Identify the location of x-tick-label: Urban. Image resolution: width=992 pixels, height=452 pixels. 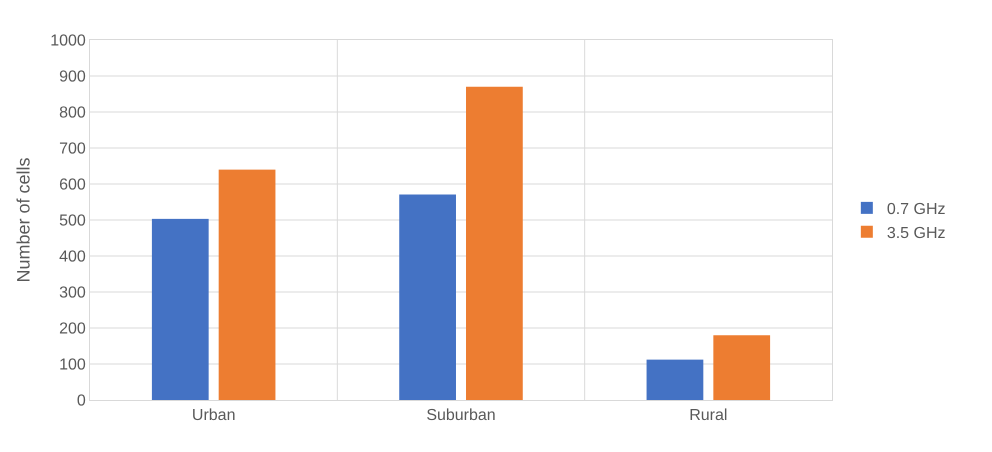
(214, 415).